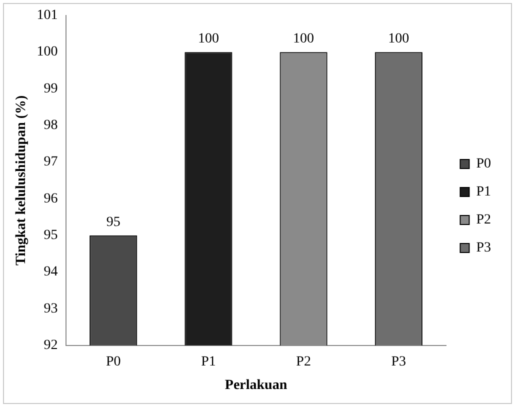  What do you see at coordinates (51, 236) in the screenshot?
I see `y-tick-label: 95` at bounding box center [51, 236].